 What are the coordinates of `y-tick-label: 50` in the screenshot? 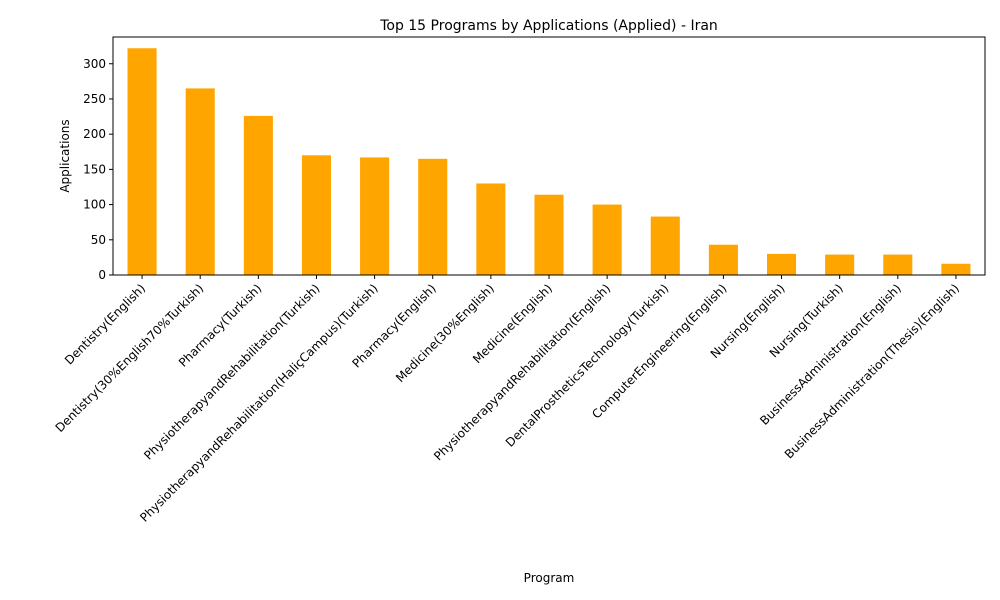 It's located at (98, 240).